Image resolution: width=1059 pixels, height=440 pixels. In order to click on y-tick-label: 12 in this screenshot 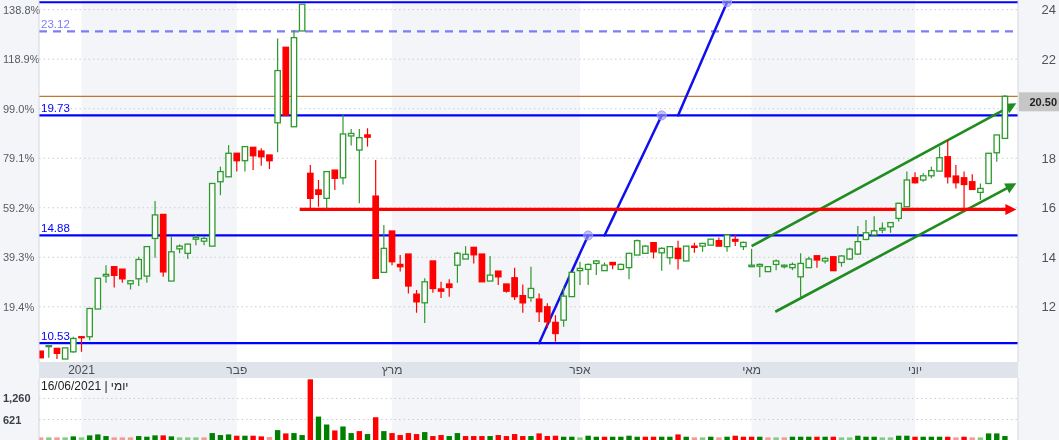, I will do `click(1048, 307)`.